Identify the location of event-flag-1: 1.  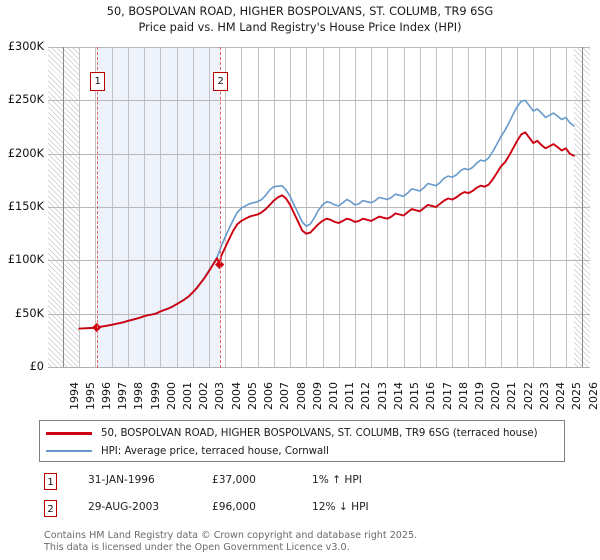
(98, 81).